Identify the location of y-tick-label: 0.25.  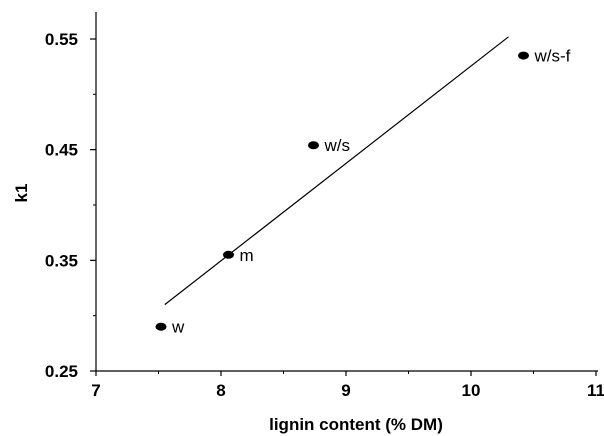
(61, 371).